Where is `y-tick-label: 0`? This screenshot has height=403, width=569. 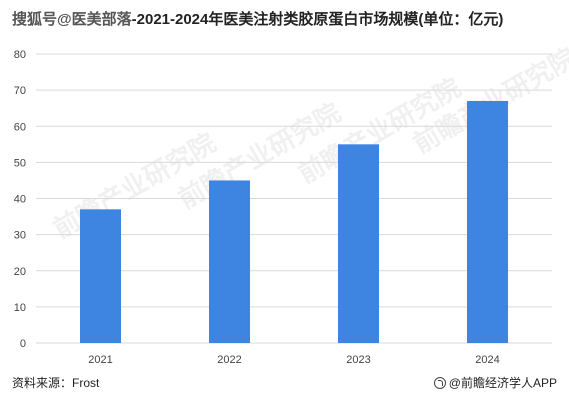
y-tick-label: 0 is located at coordinates (23, 344).